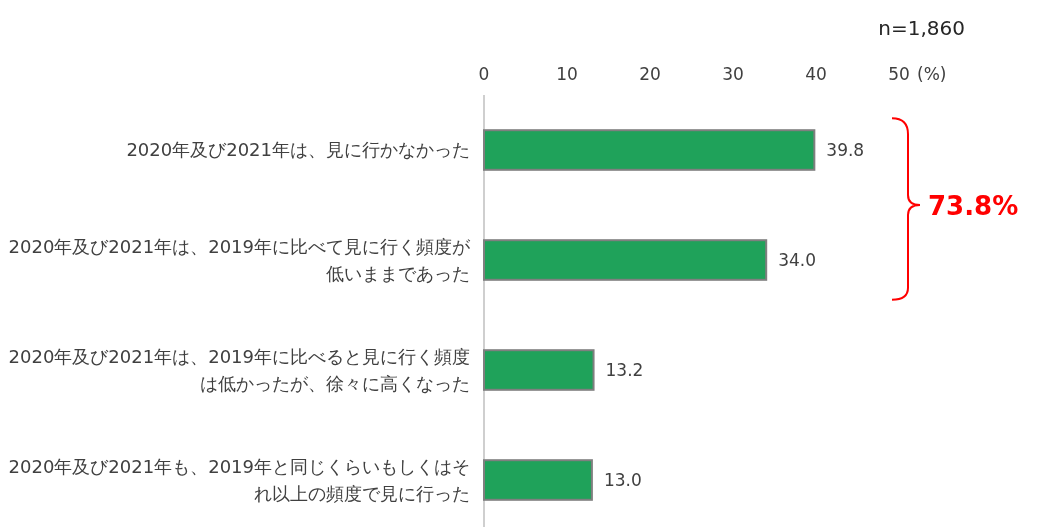  I want to click on x-tick-label: 30, so click(733, 74).